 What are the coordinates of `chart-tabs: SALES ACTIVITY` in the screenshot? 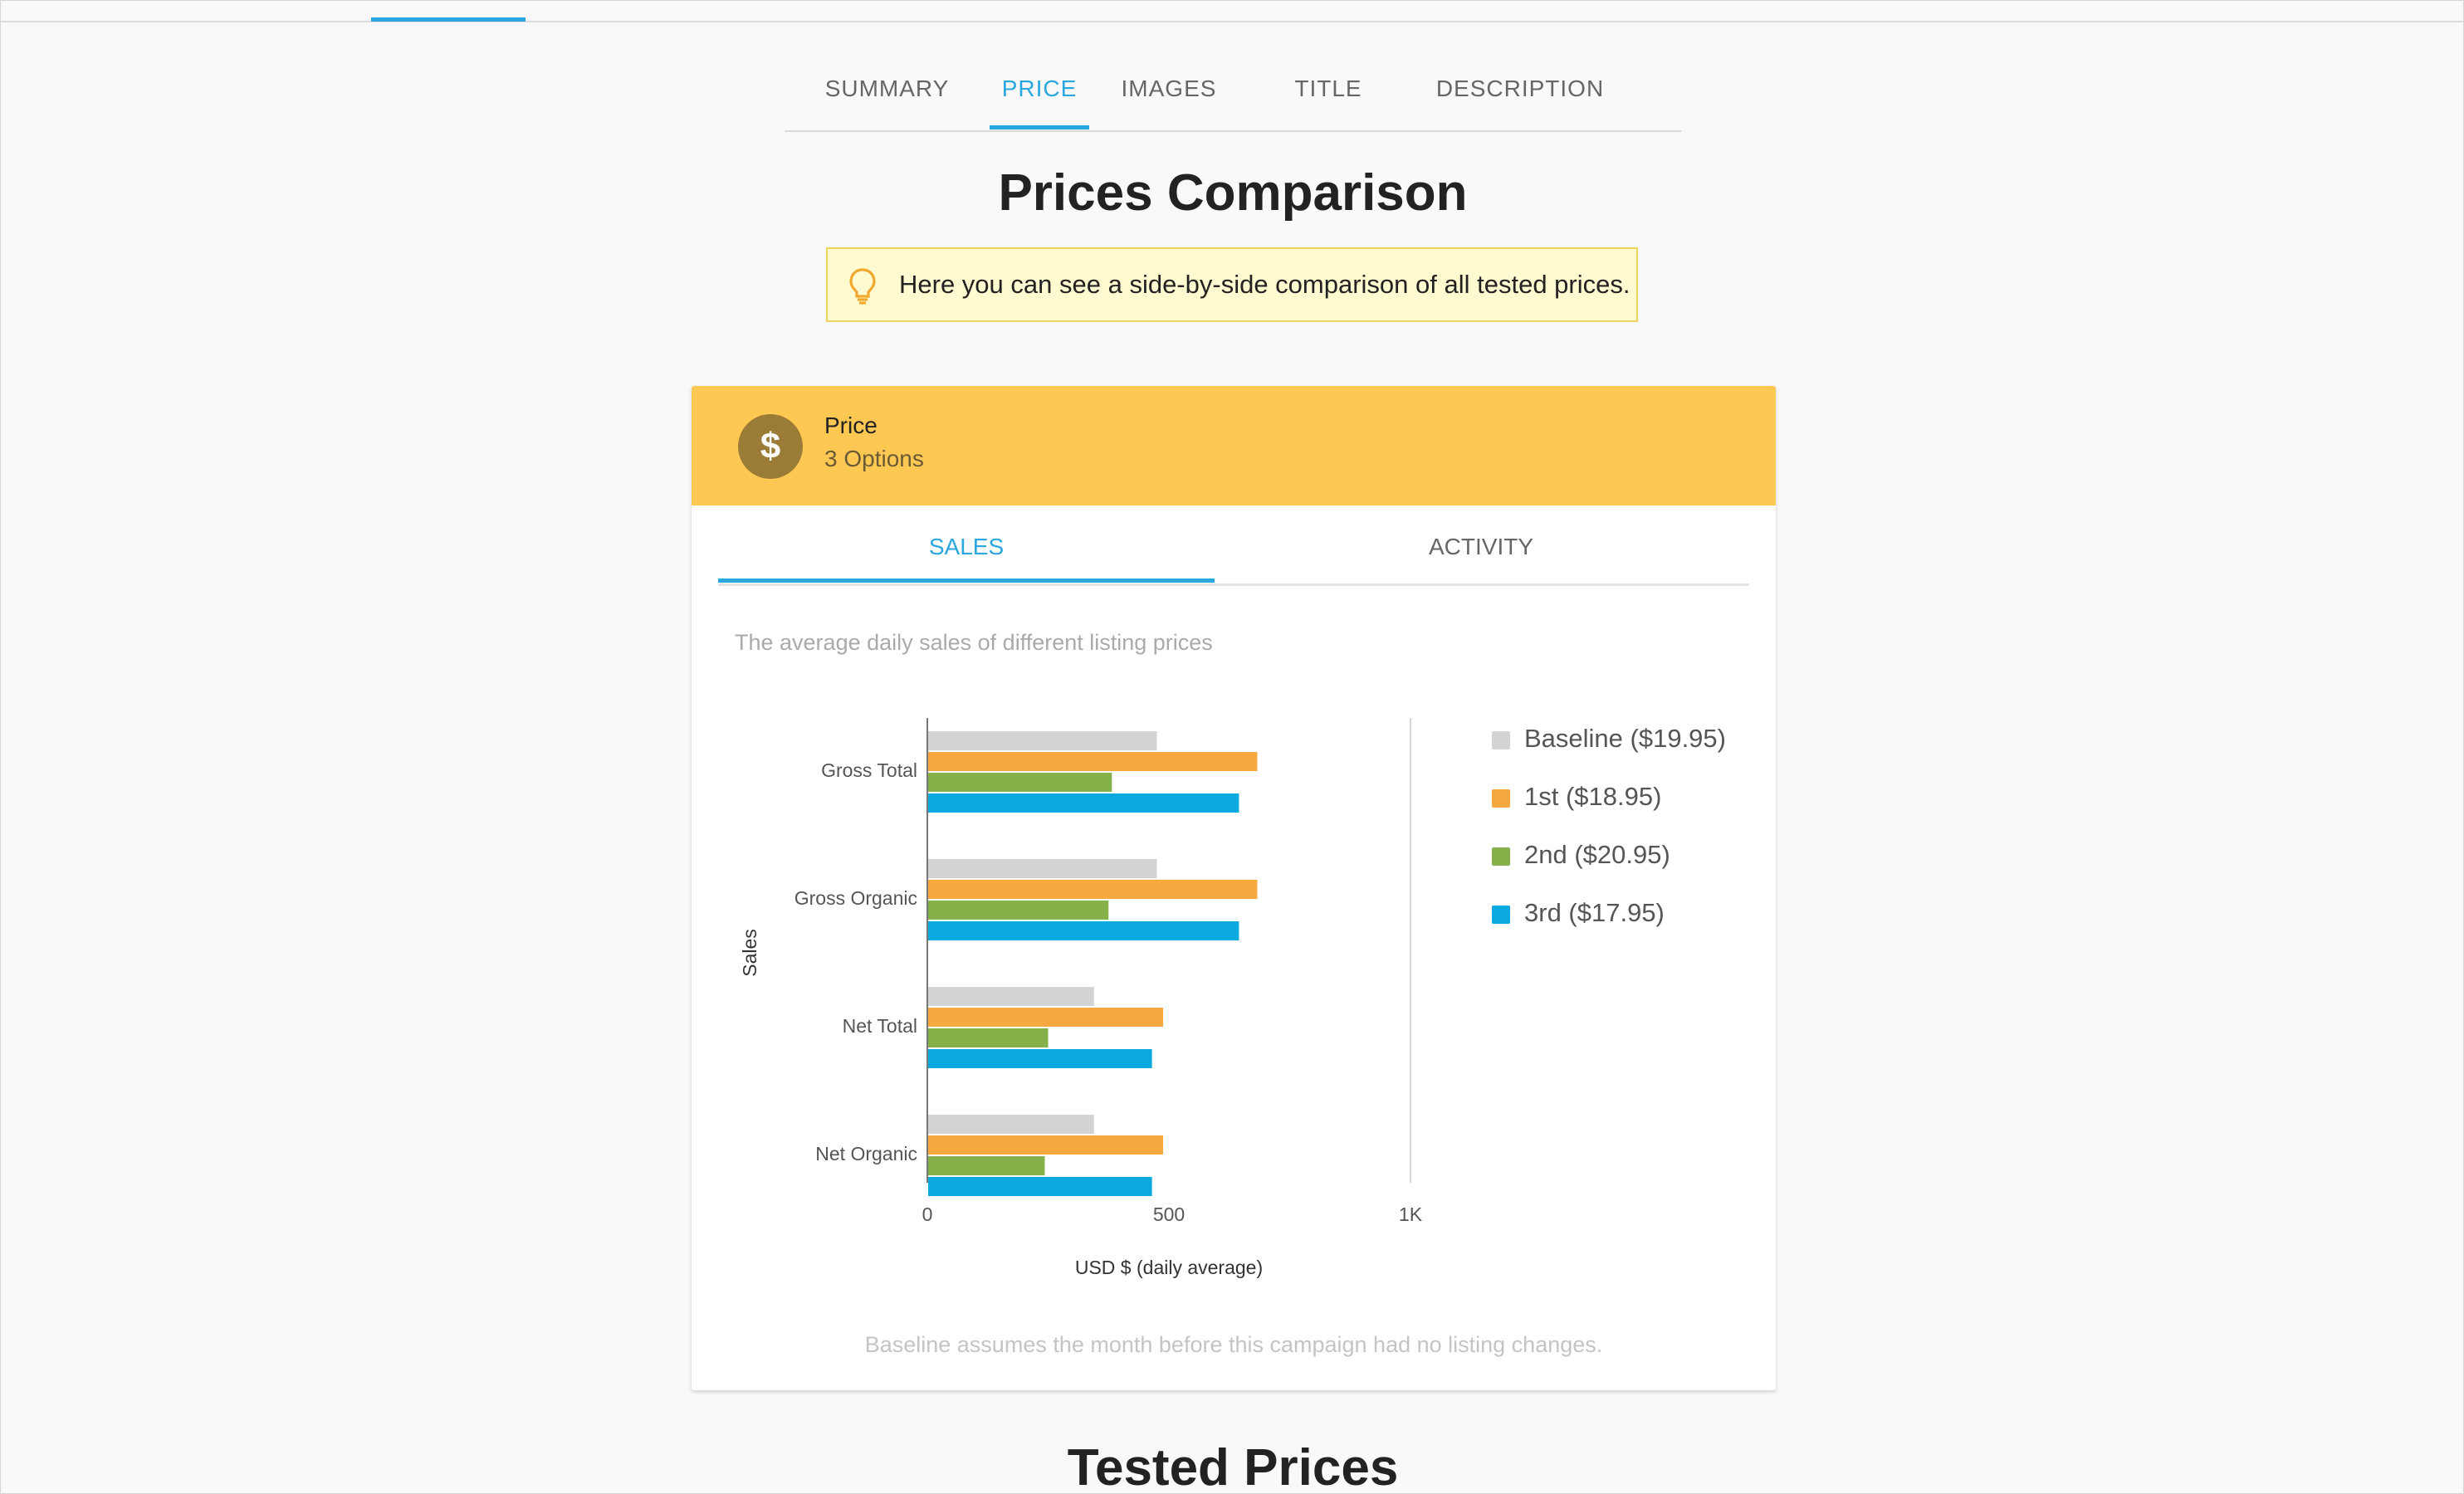 It's located at (1233, 546).